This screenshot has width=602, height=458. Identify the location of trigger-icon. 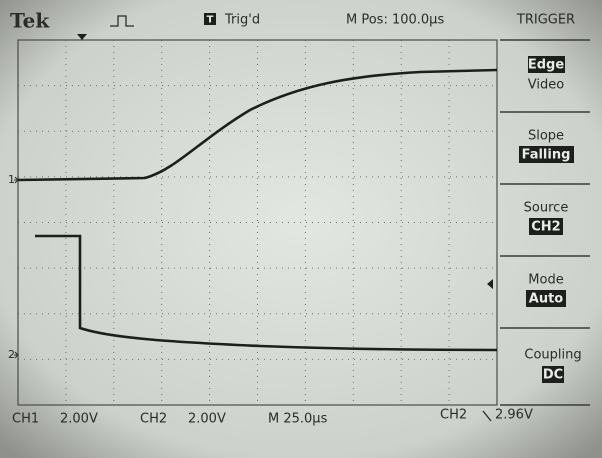
(210, 19).